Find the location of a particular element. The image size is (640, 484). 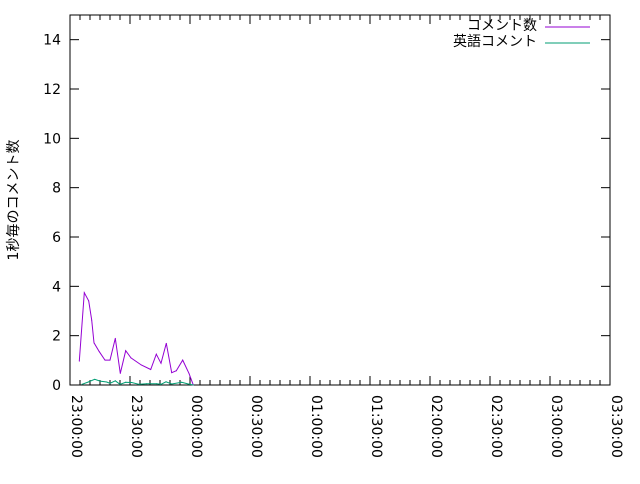

legend-label-0: コメント数 is located at coordinates (502, 26).